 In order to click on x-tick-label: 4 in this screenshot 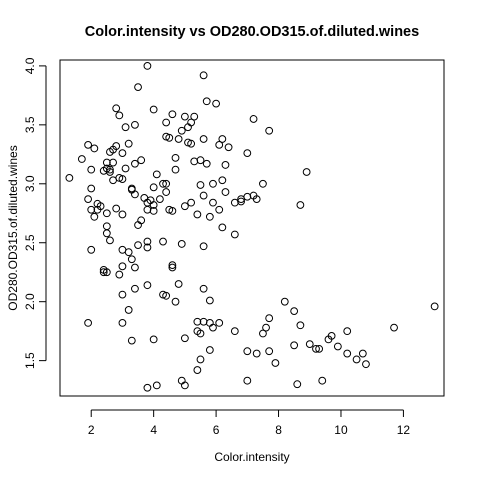, I will do `click(153, 430)`.